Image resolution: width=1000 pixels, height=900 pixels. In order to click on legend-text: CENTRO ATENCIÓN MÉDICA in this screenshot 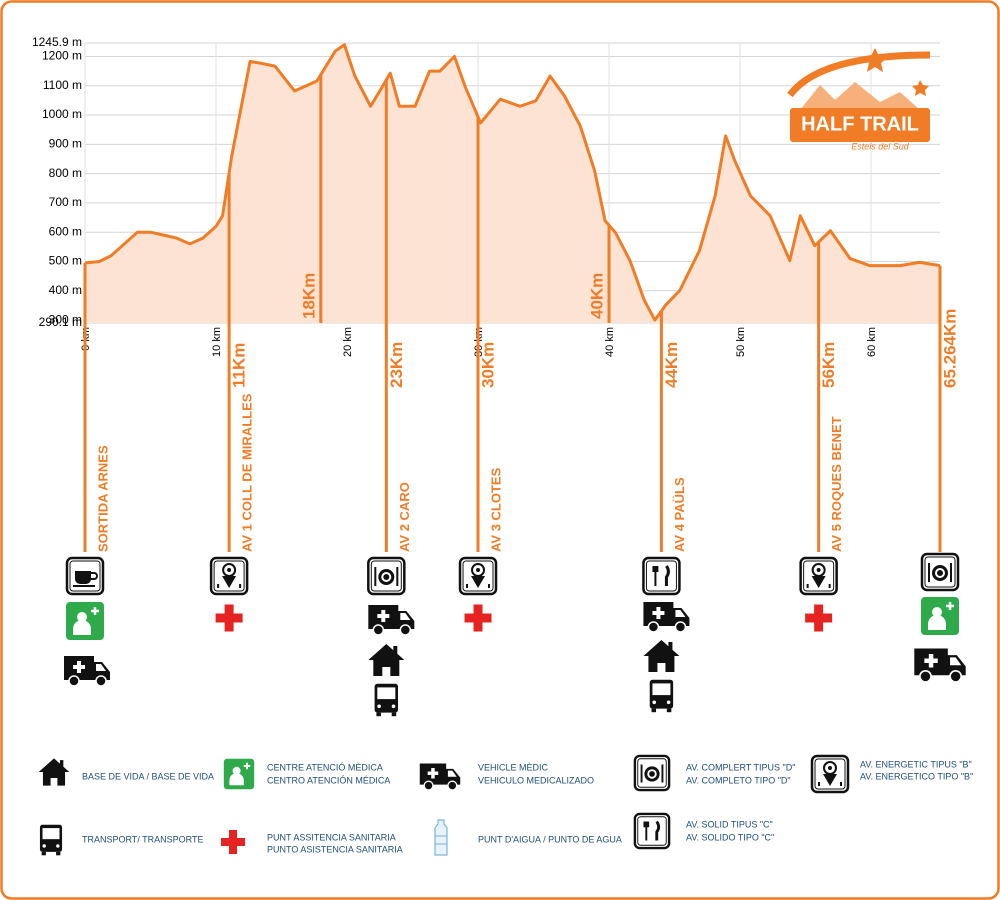, I will do `click(328, 780)`.